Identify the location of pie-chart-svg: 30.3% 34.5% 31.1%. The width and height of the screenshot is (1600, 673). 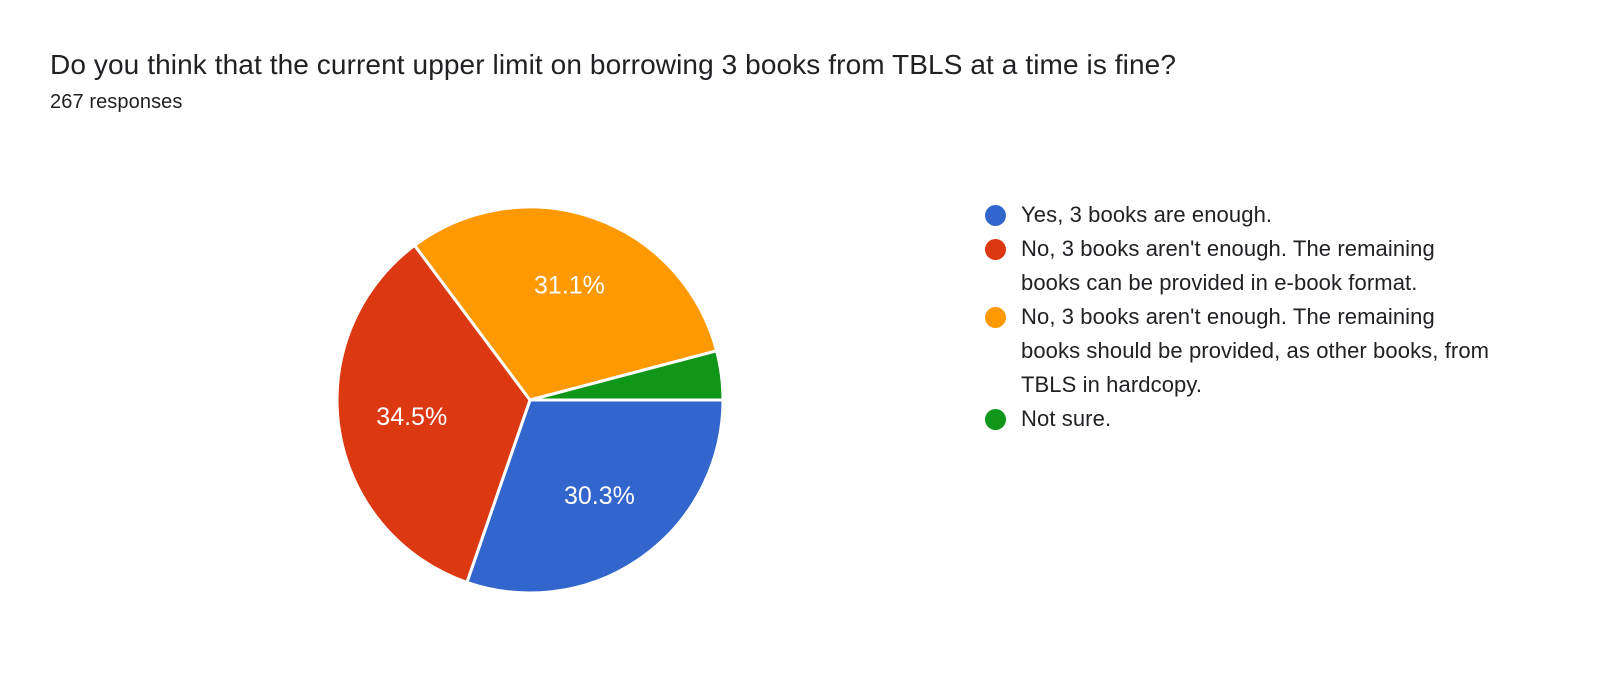
(530, 400).